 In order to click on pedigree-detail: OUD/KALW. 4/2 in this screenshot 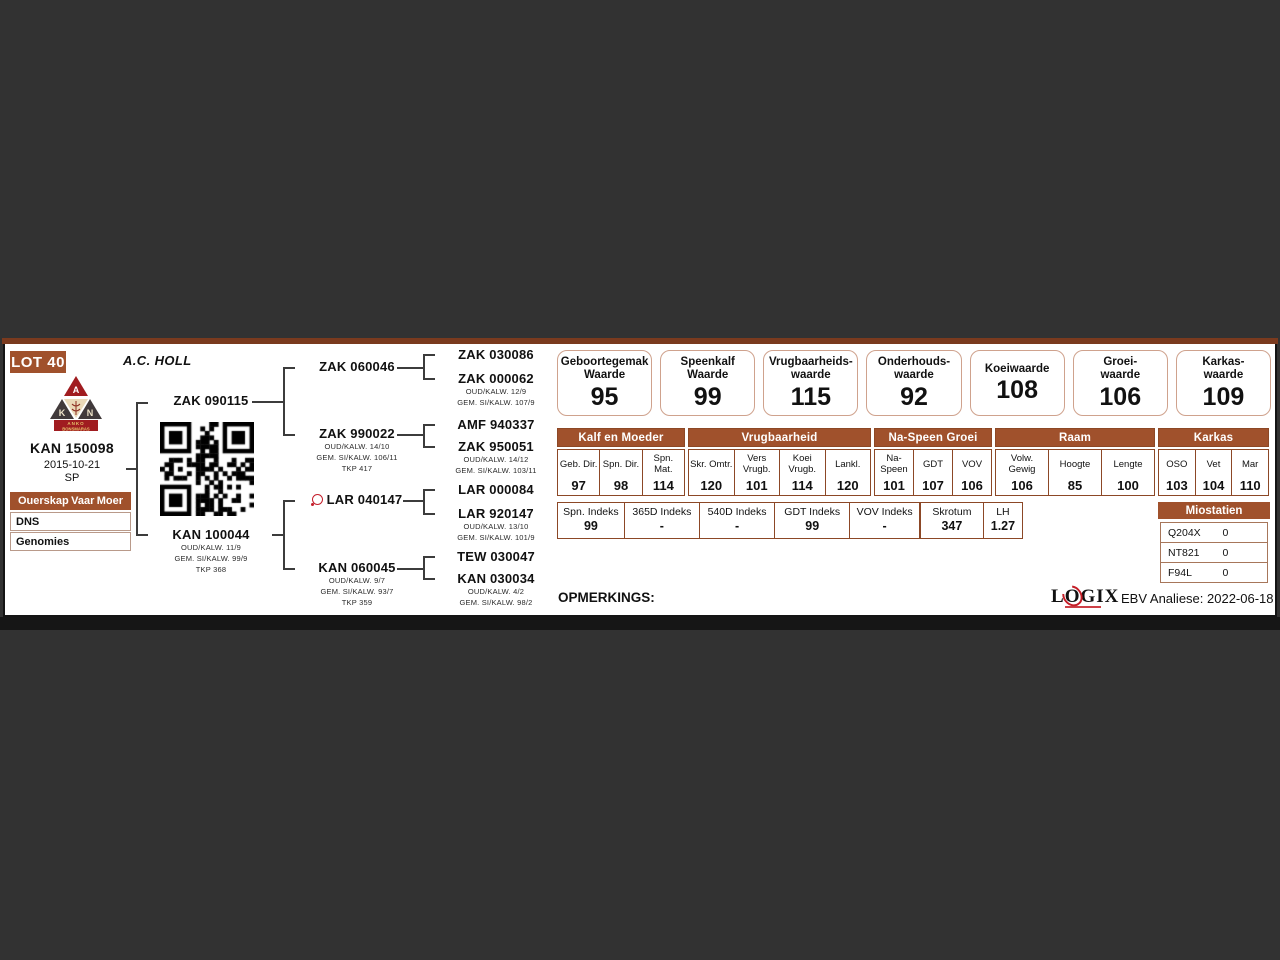, I will do `click(496, 591)`.